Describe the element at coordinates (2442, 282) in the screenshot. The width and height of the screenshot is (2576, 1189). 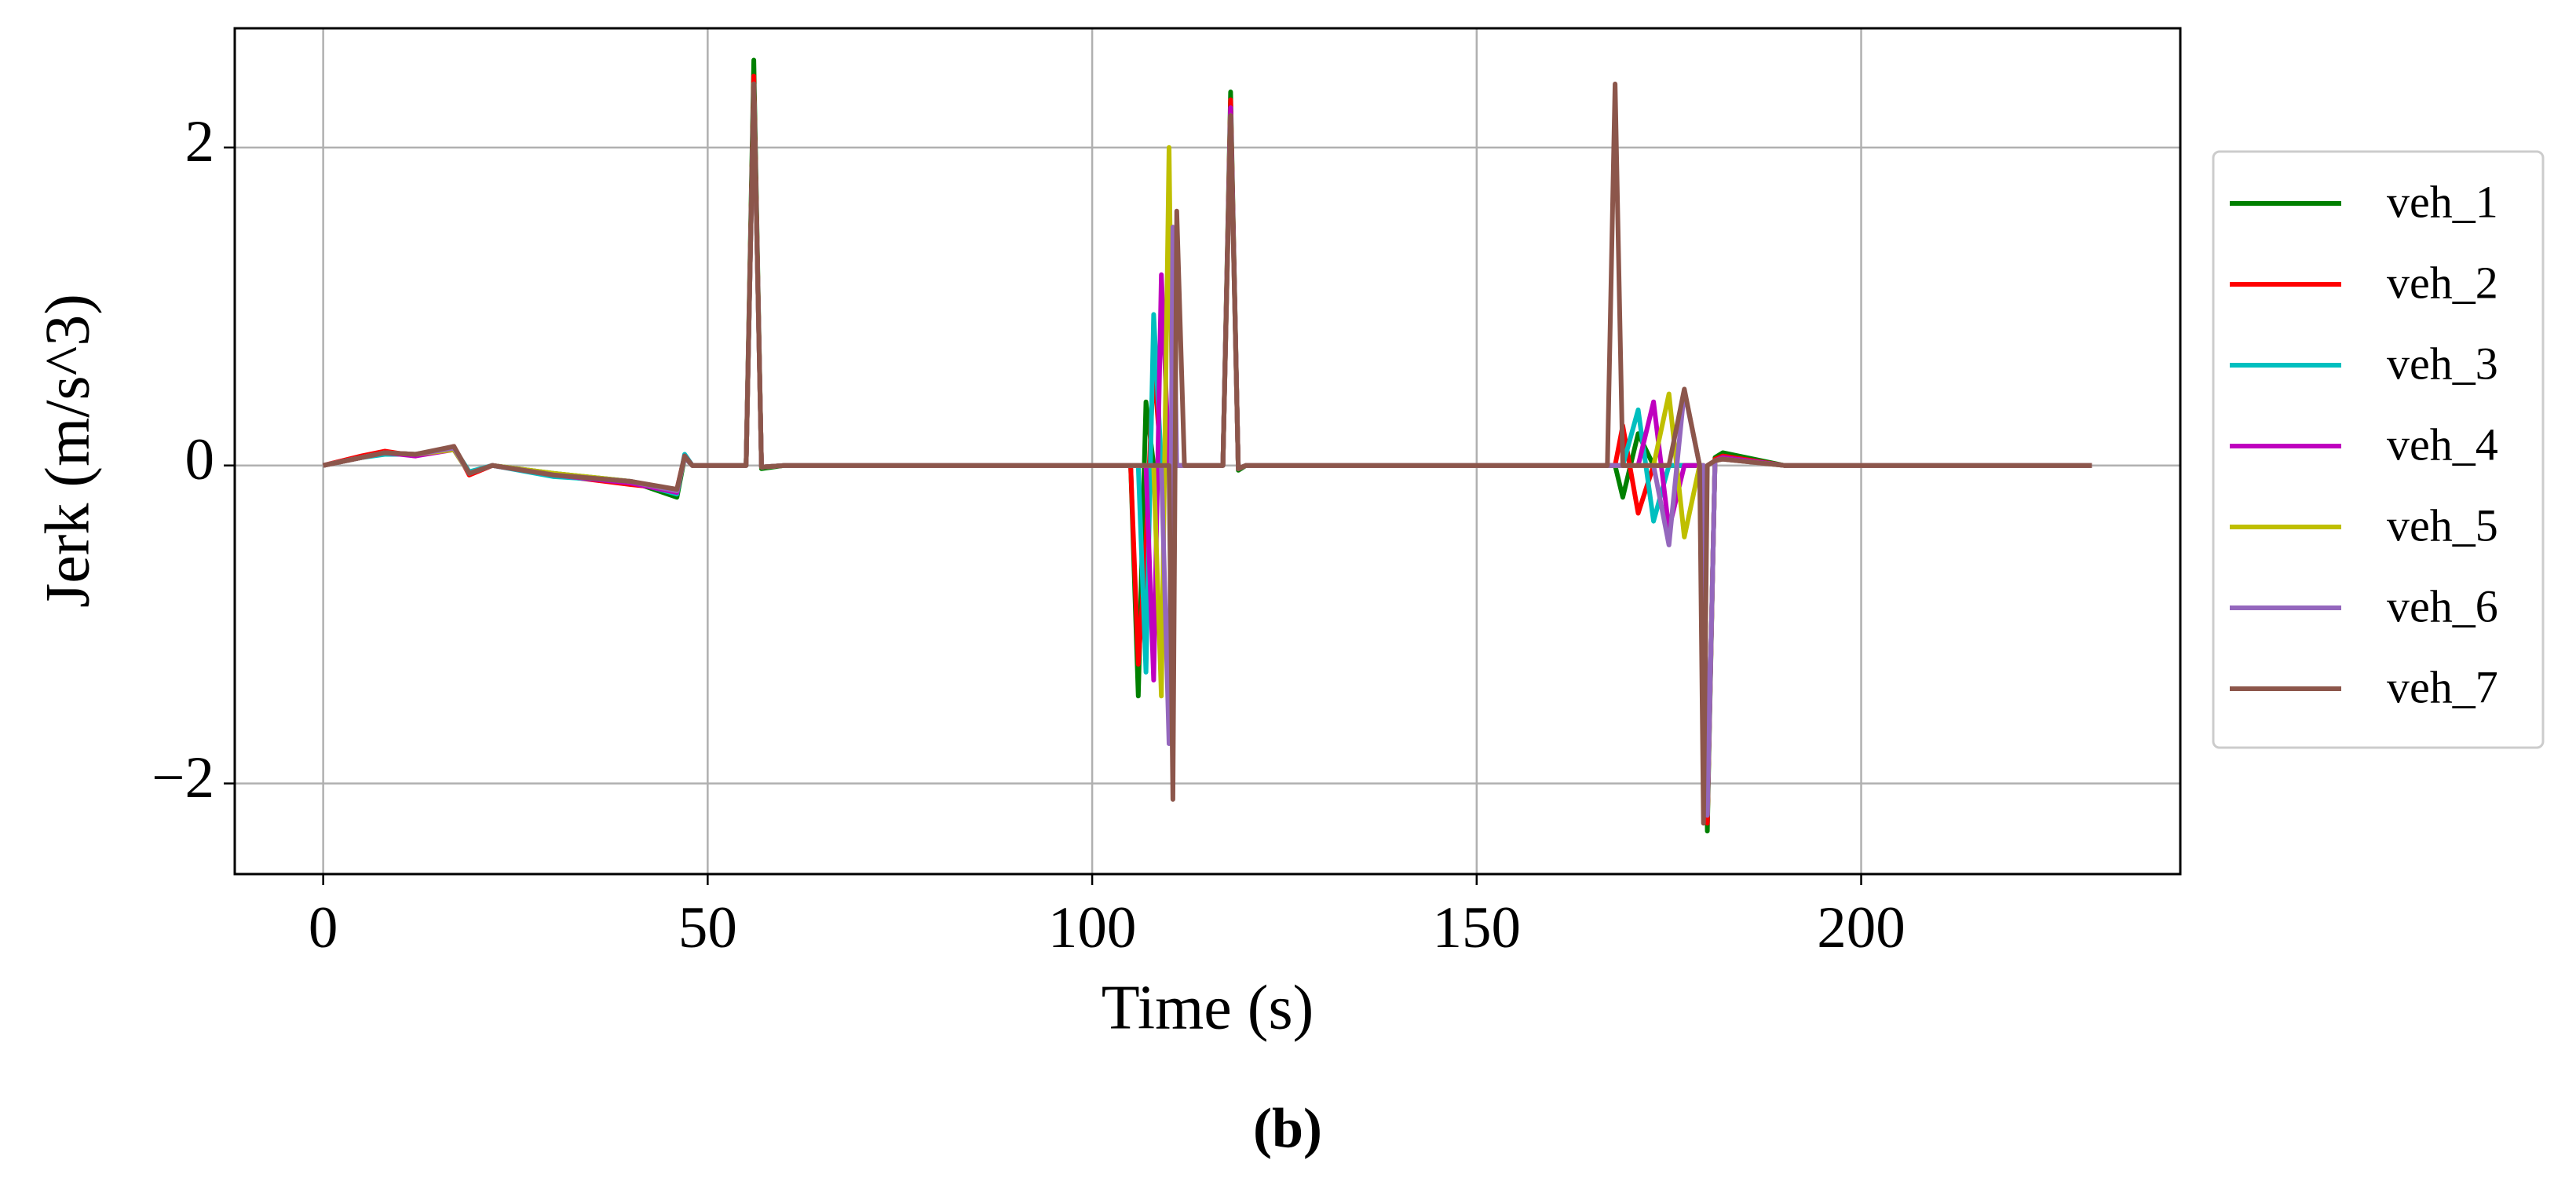
I see `legend-label: veh_2` at that location.